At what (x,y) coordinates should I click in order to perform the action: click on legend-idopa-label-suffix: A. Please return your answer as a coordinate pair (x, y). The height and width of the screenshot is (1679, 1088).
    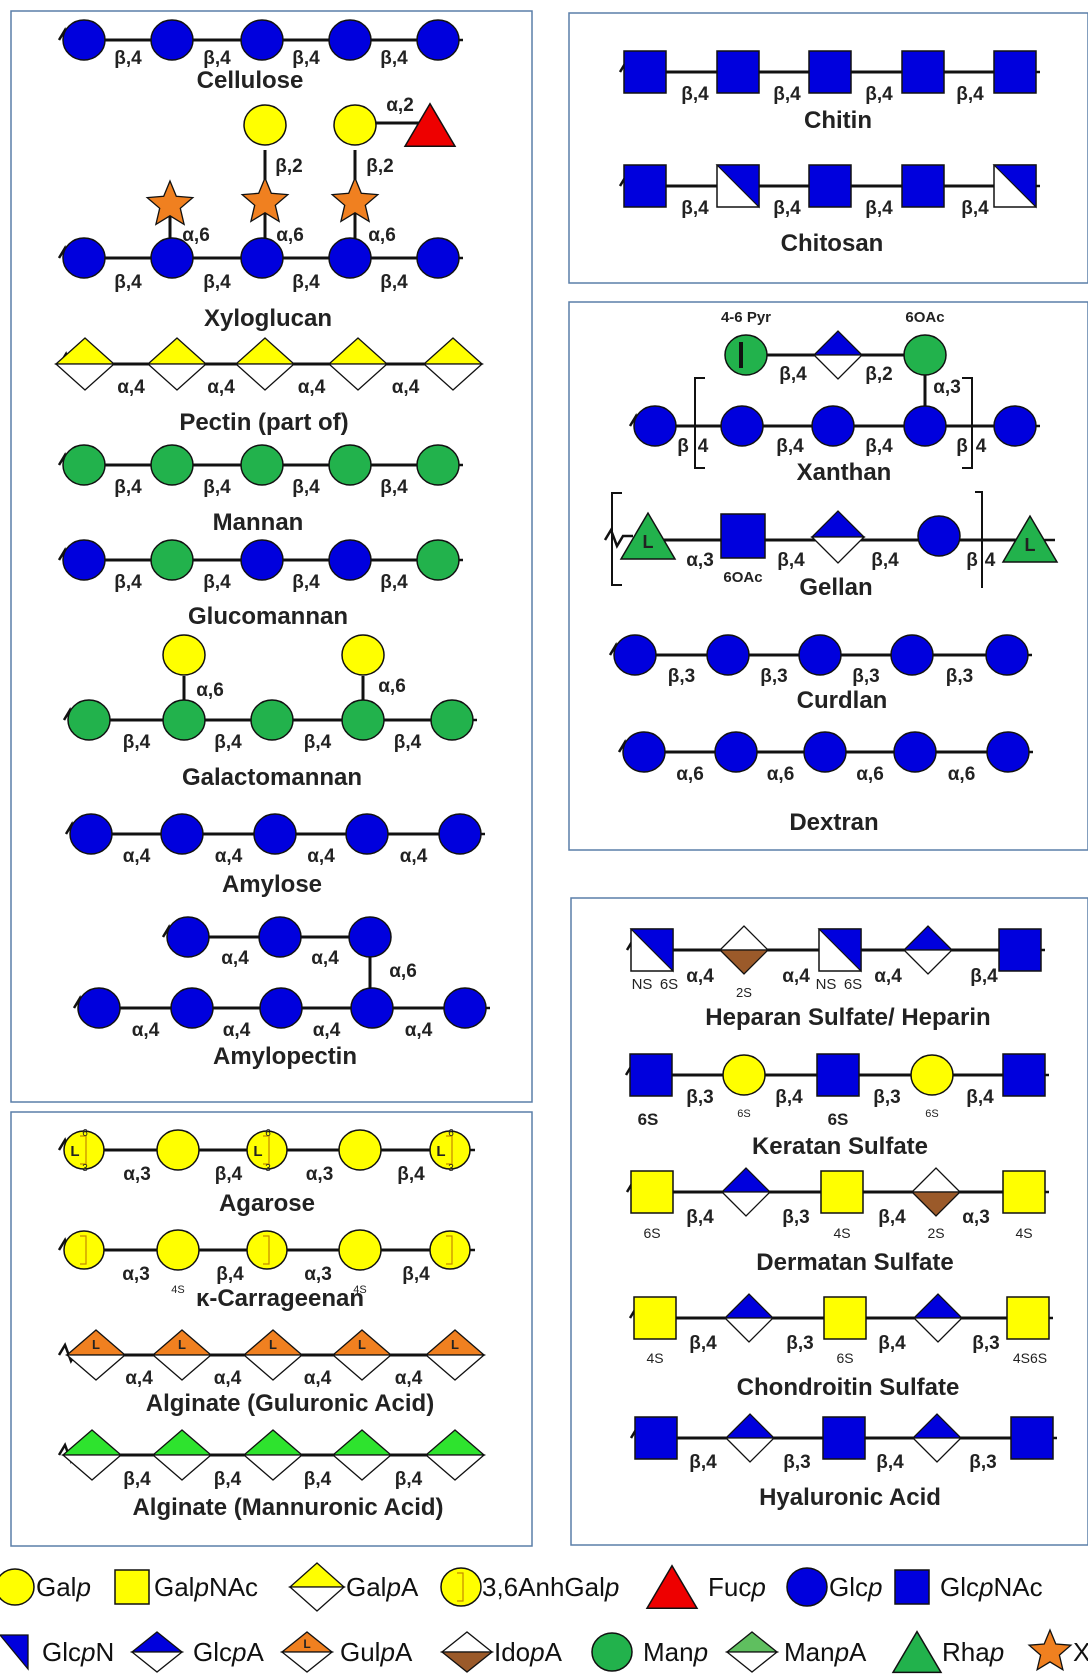
    Looking at the image, I should click on (554, 1652).